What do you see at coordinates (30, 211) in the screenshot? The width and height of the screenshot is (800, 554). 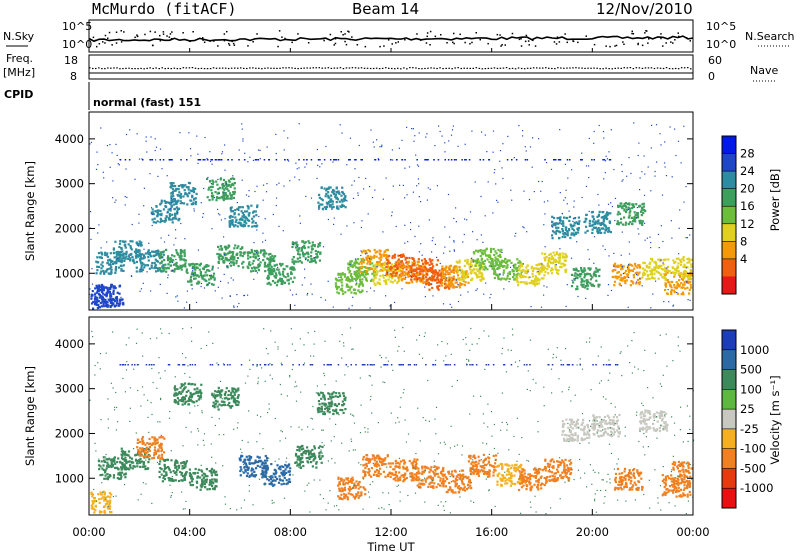 I see `power-ylabel: Slant Range [km]` at bounding box center [30, 211].